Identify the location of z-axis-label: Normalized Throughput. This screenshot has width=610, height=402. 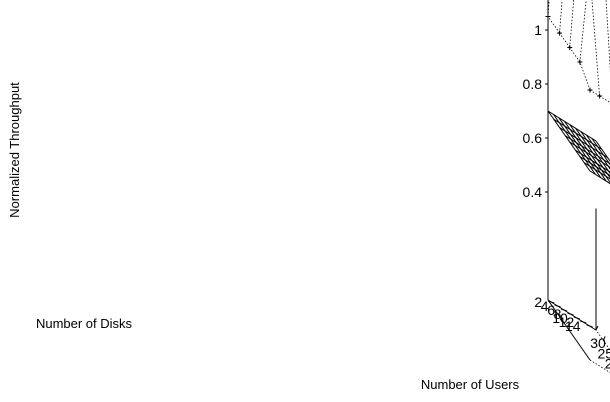
(14, 150).